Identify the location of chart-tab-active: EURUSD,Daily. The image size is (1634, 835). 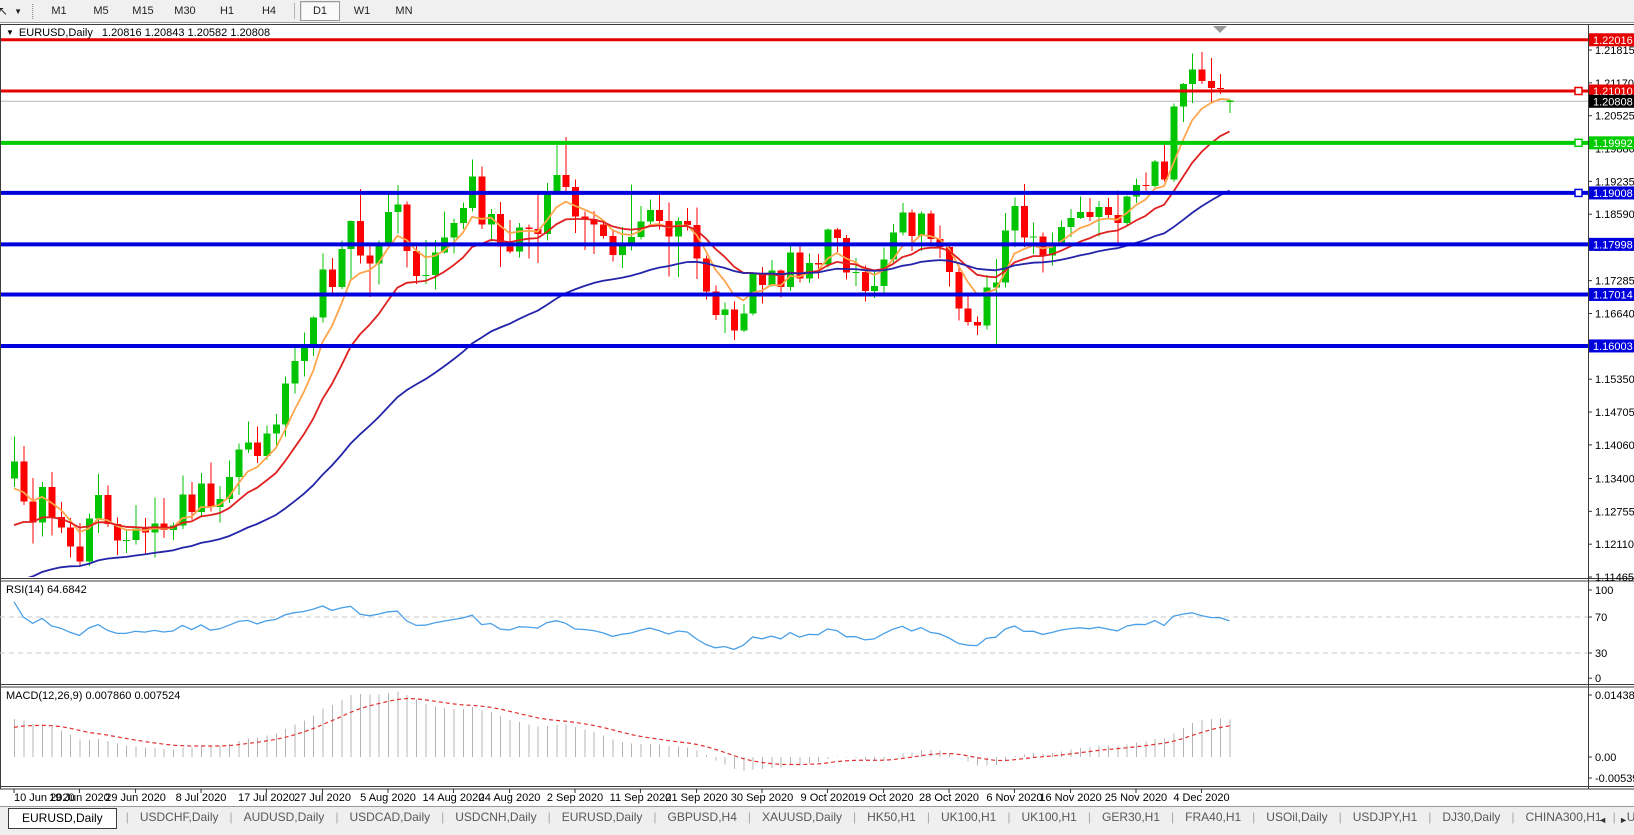
(62, 818).